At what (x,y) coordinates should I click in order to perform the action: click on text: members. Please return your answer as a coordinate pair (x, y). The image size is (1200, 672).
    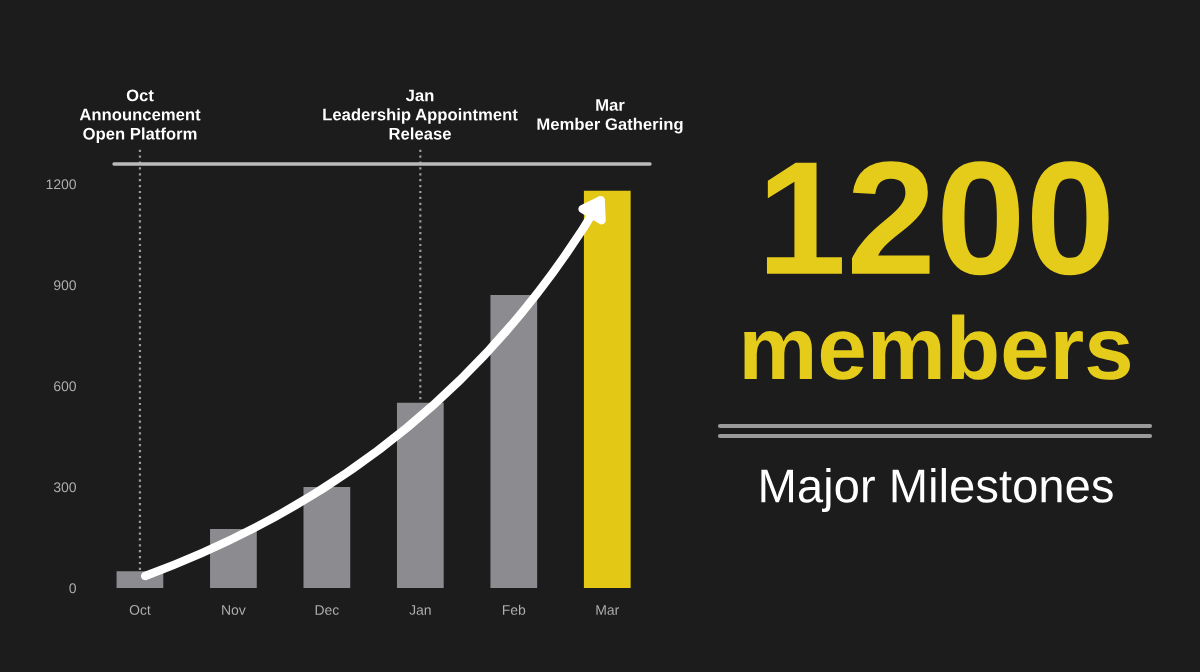
    Looking at the image, I should click on (937, 347).